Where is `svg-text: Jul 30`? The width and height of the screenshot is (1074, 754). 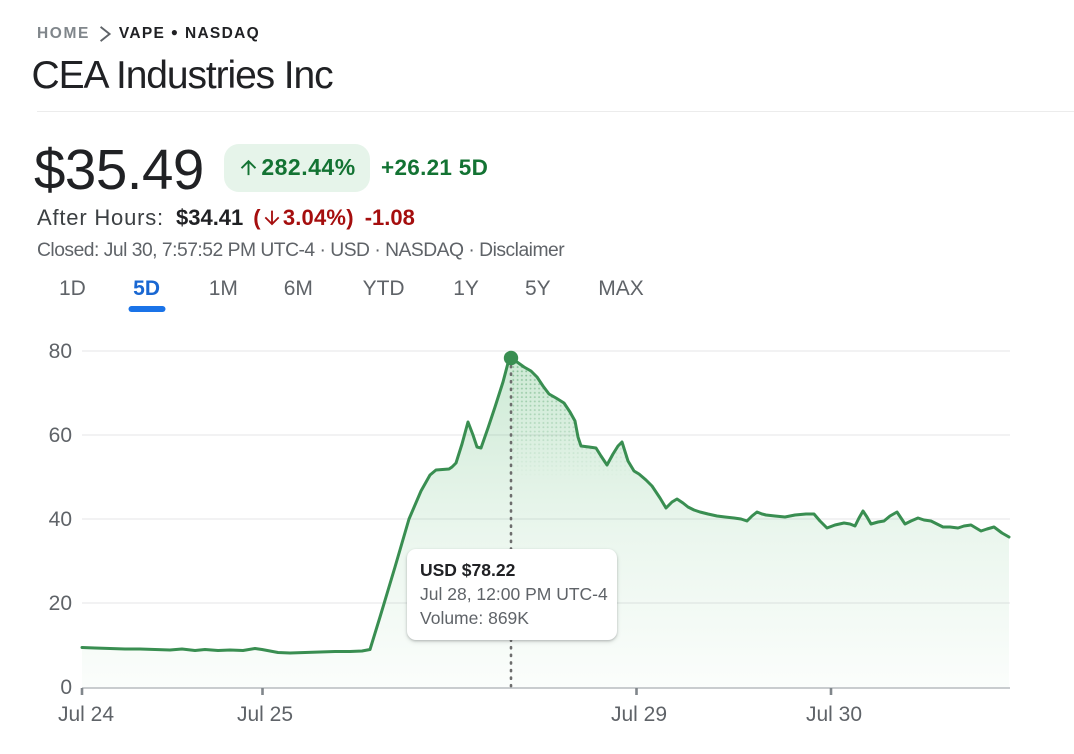
svg-text: Jul 30 is located at coordinates (834, 714).